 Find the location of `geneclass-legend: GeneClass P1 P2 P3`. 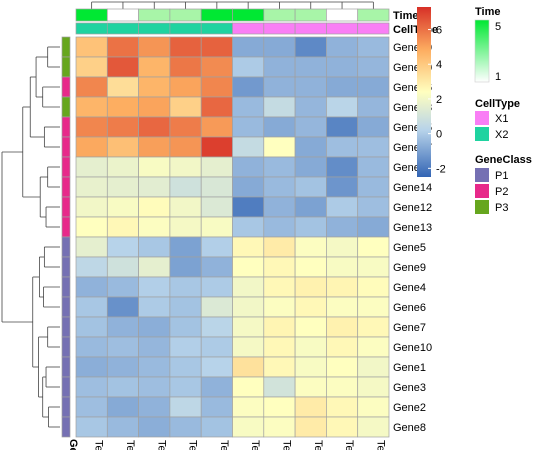

geneclass-legend: GeneClass P1 P2 P3 is located at coordinates (503, 184).